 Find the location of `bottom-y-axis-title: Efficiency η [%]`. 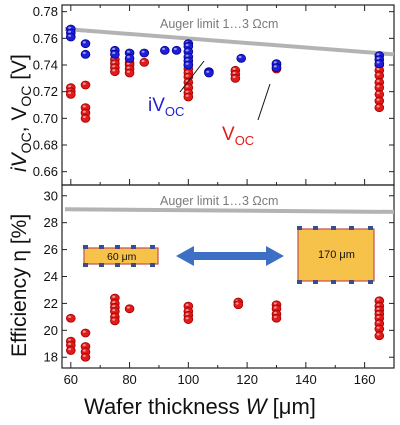

bottom-y-axis-title: Efficiency η [%] is located at coordinates (19, 285).